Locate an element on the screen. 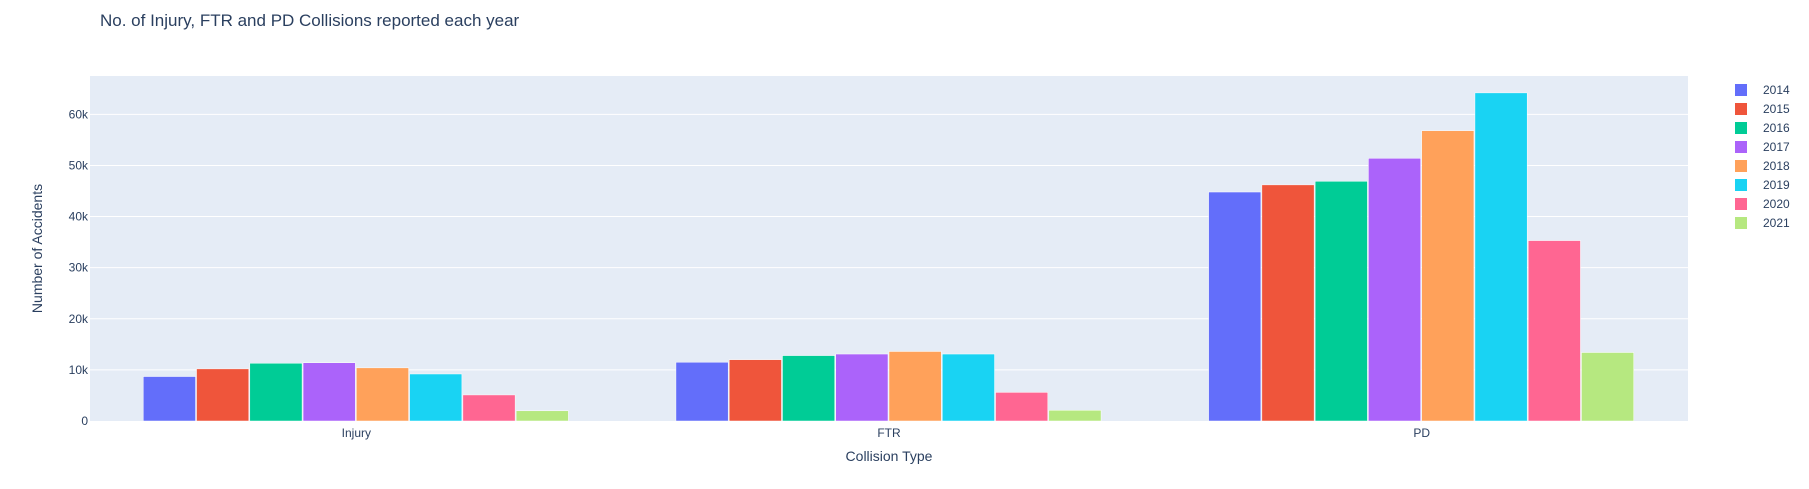 This screenshot has width=1809, height=489. x-tick-label: FTR is located at coordinates (889, 433).